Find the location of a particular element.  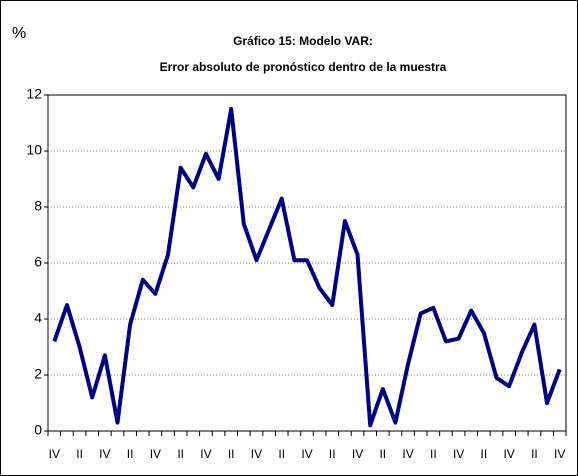

chart-title: Gráfico 15: Modelo VAR: is located at coordinates (303, 41).